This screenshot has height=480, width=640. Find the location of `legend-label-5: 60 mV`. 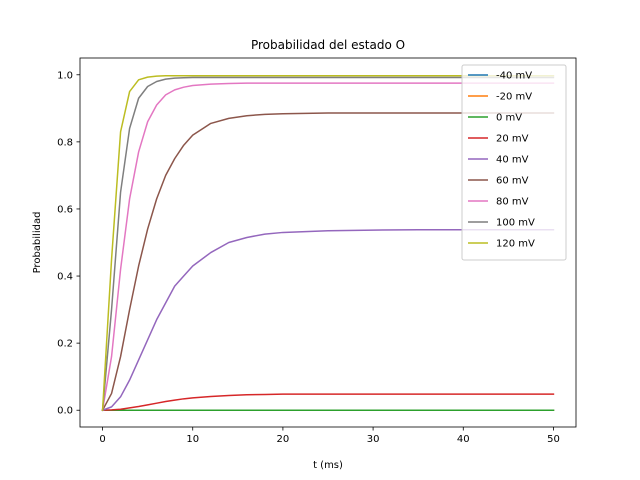

legend-label-5: 60 mV is located at coordinates (512, 181).